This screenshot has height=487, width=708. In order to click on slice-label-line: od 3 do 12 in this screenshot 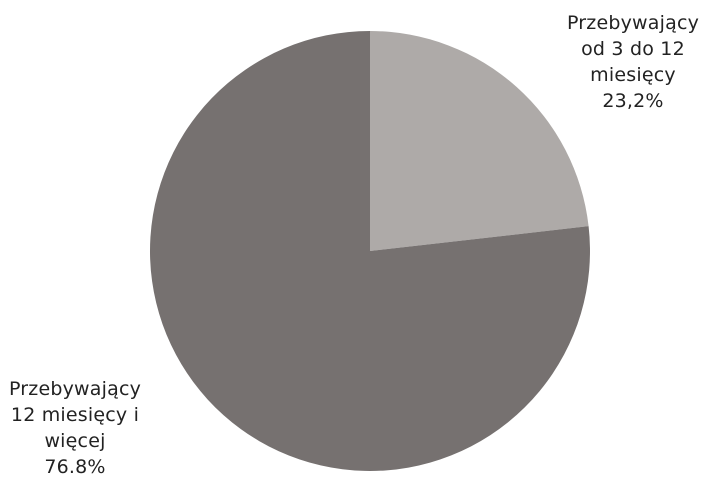, I will do `click(633, 49)`.